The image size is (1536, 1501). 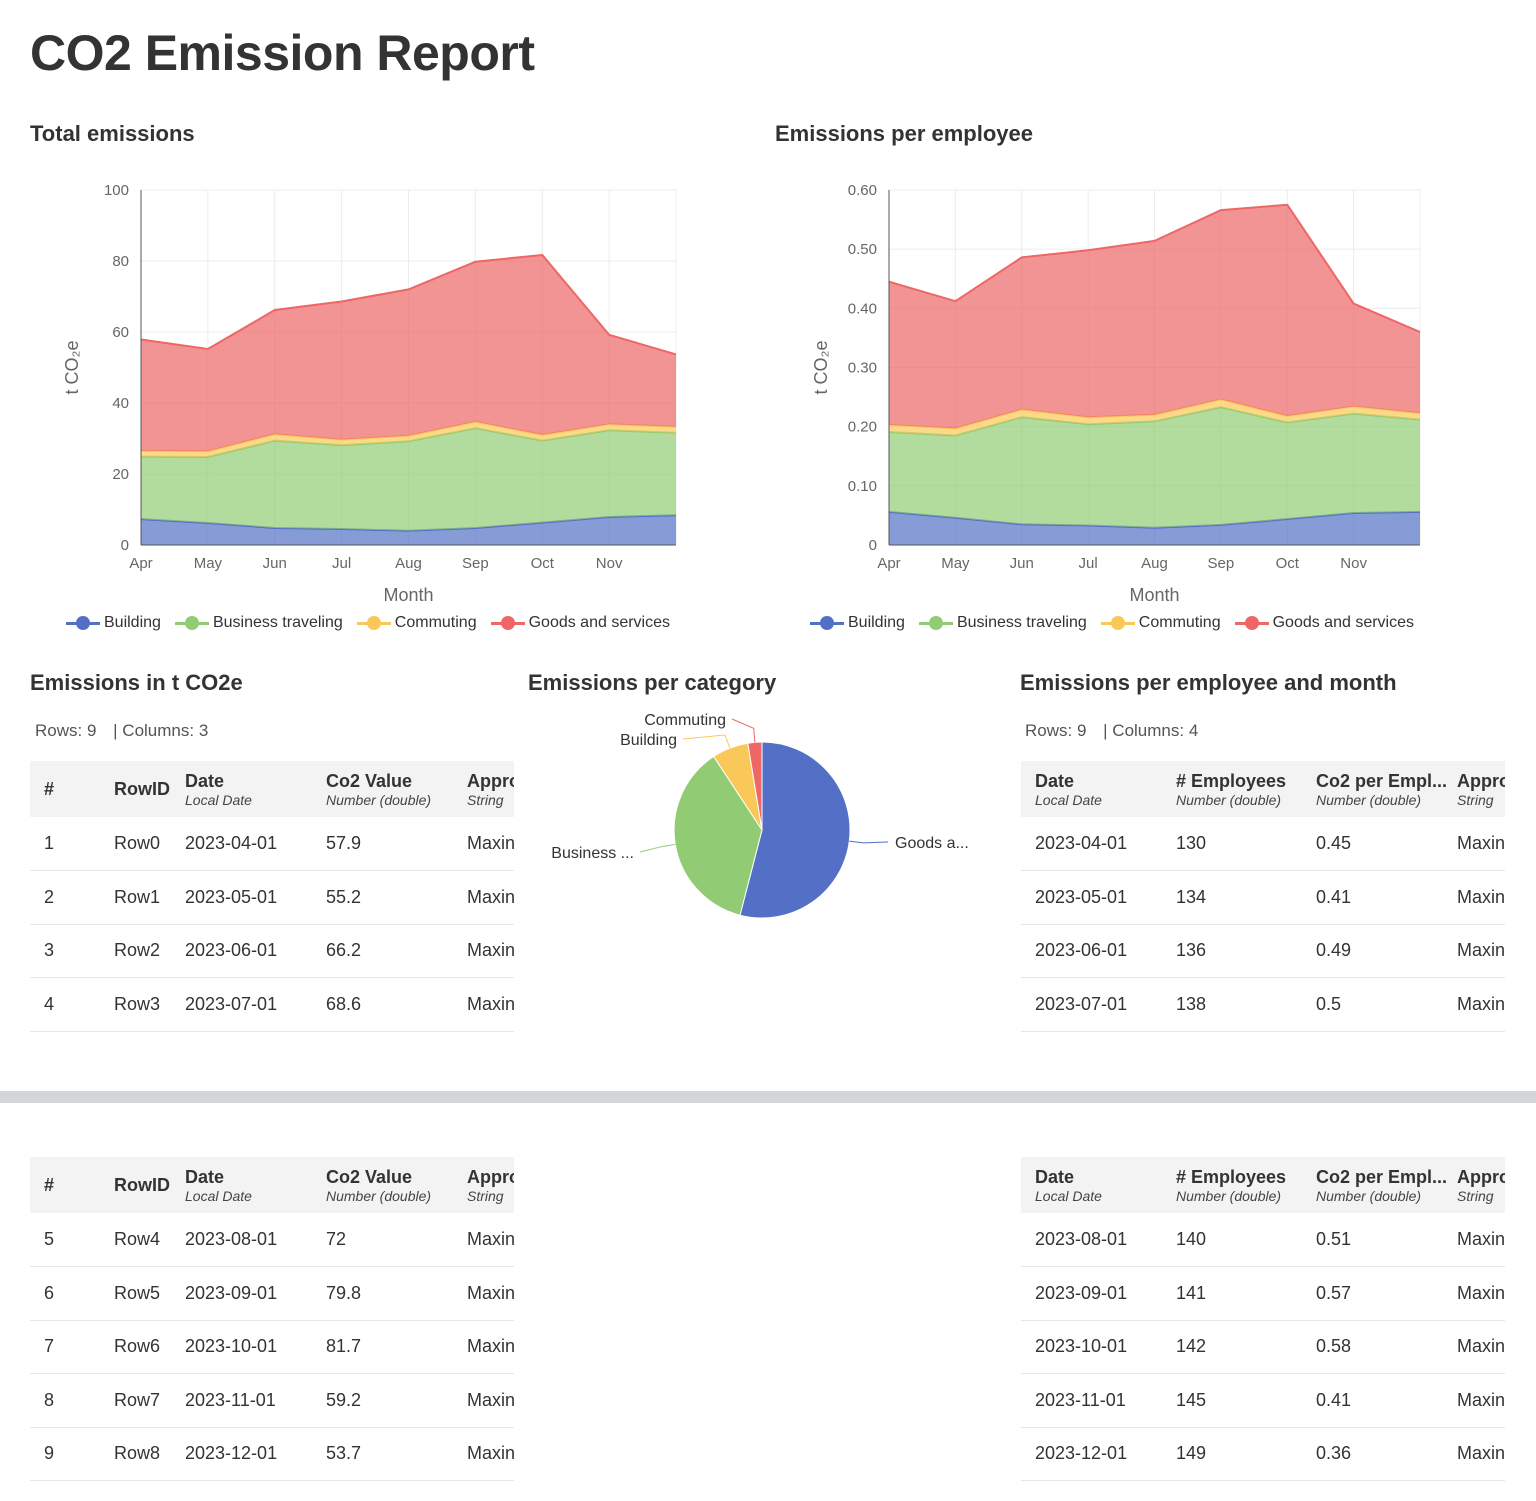 I want to click on x-tick-label: Jun, so click(x=1022, y=563).